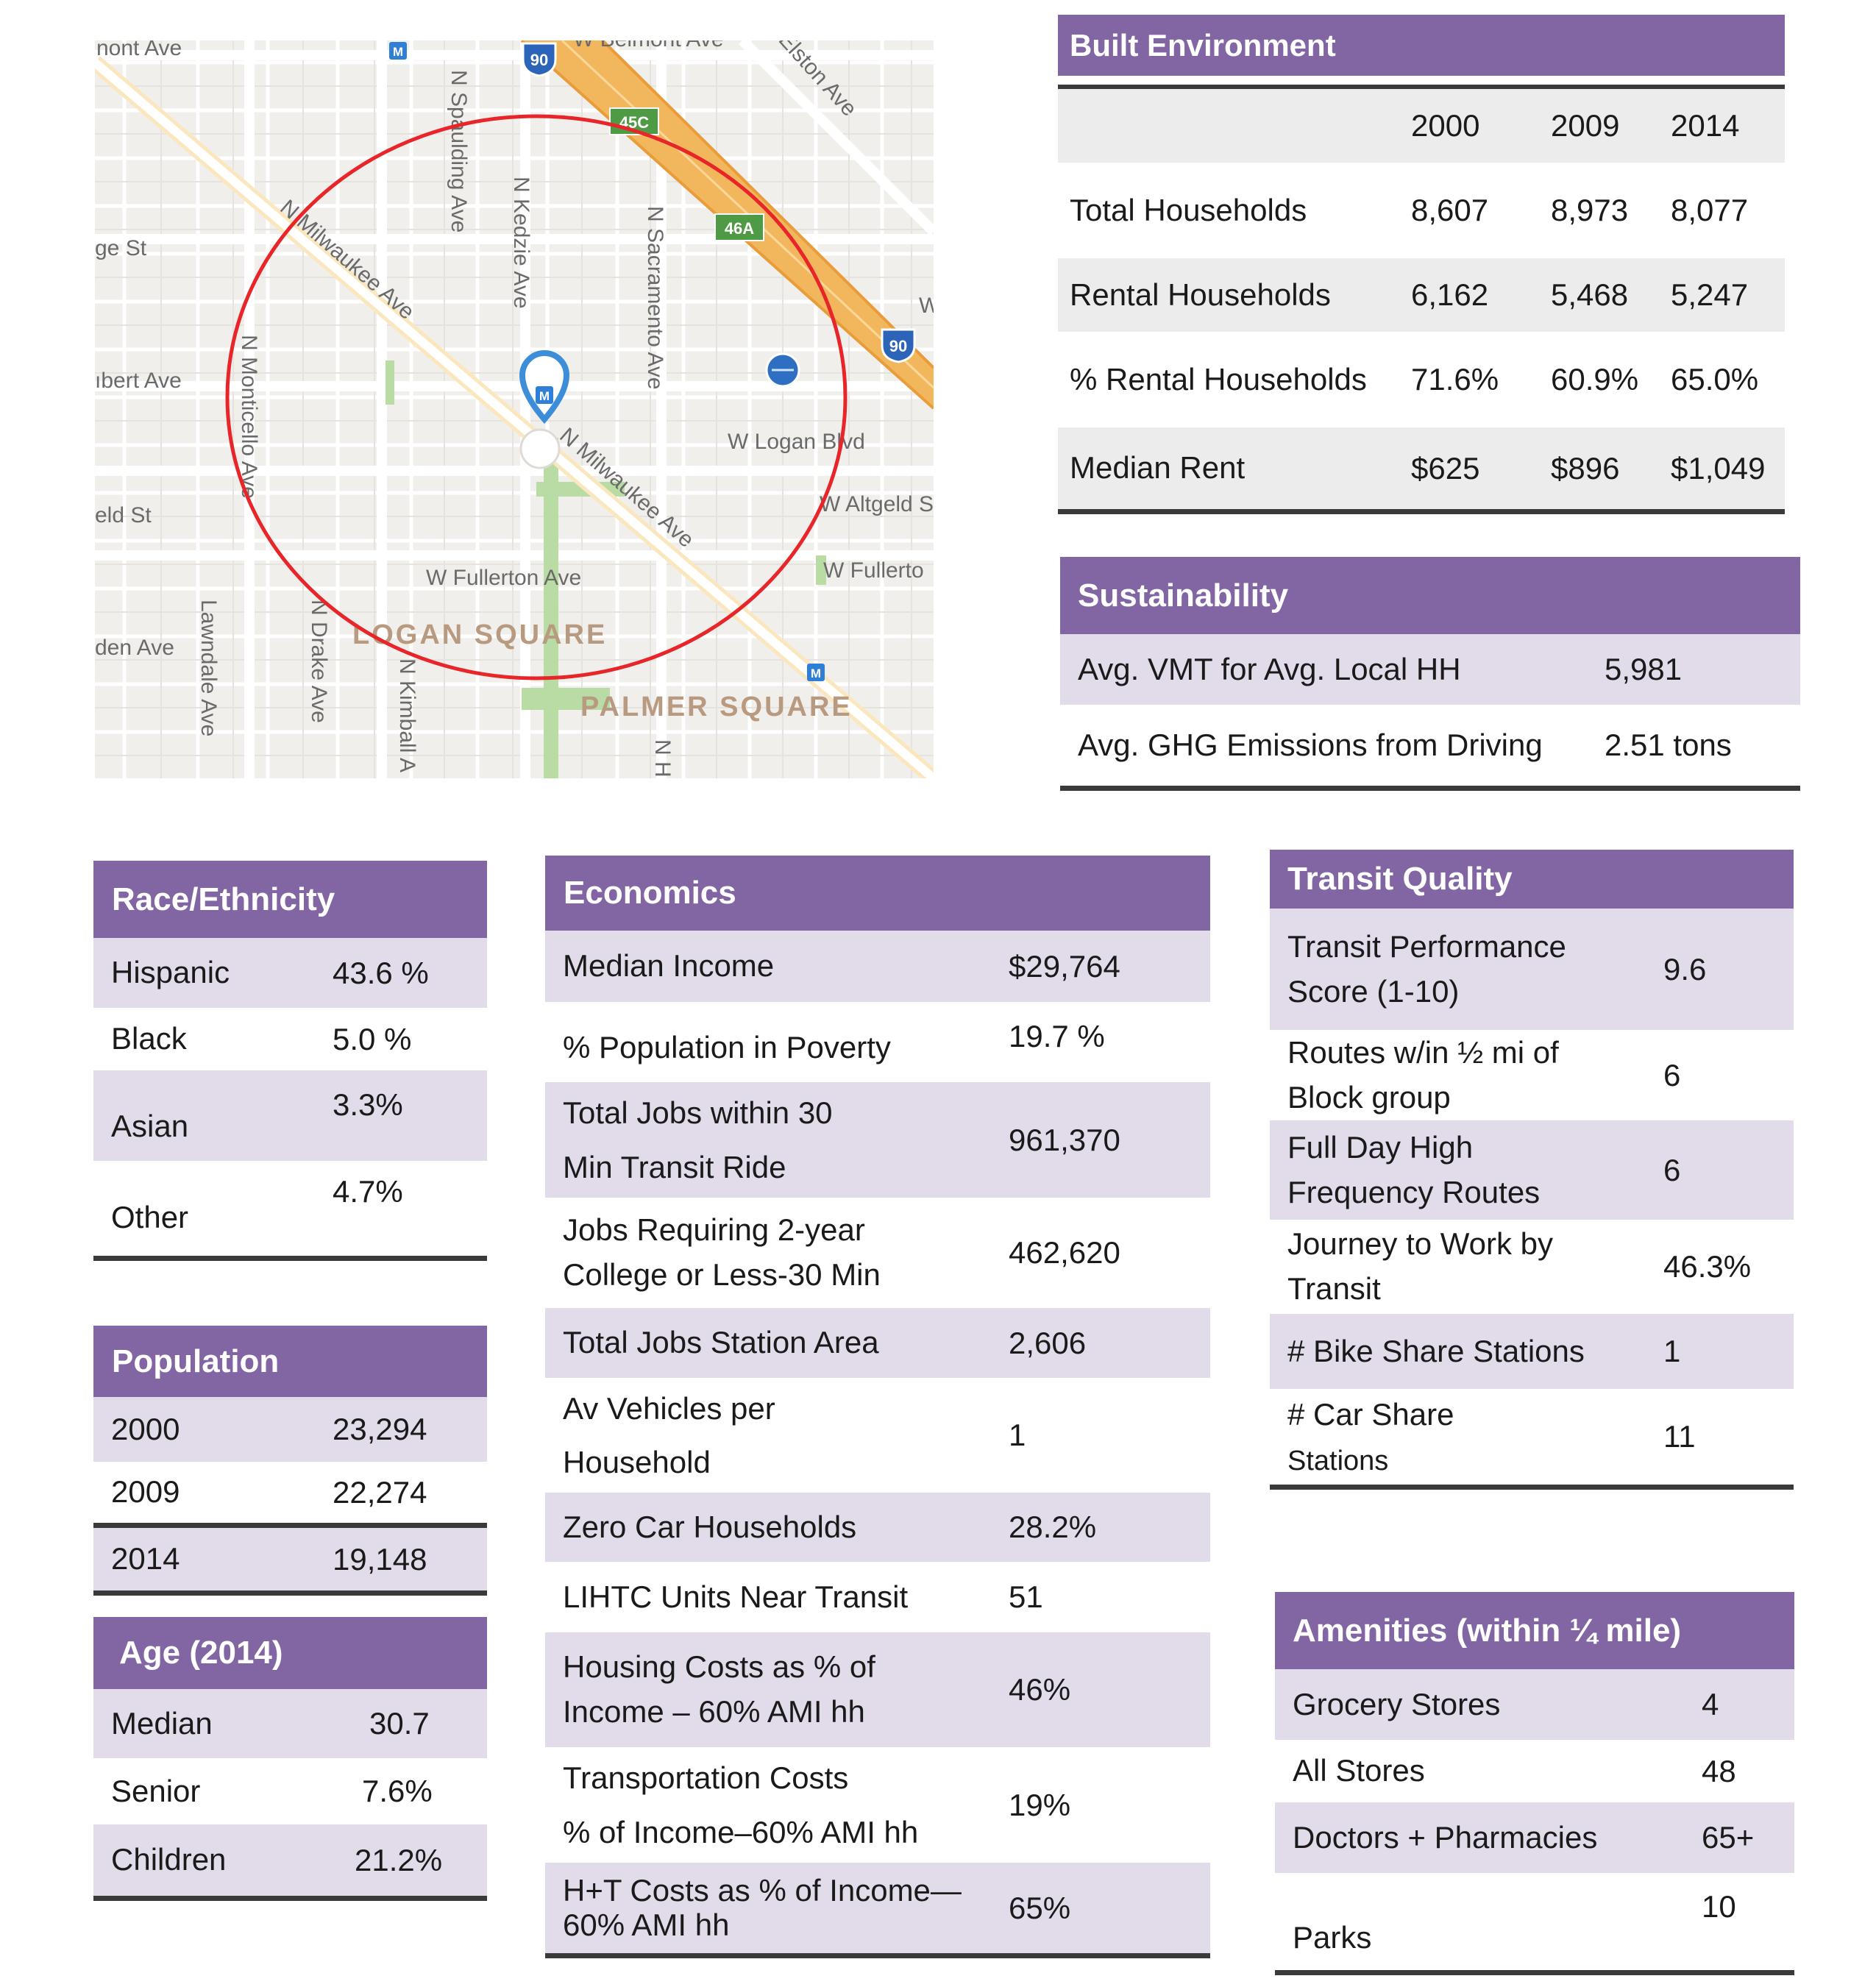 The image size is (1876, 1987). I want to click on street-label: W Belmont Ave, so click(648, 46).